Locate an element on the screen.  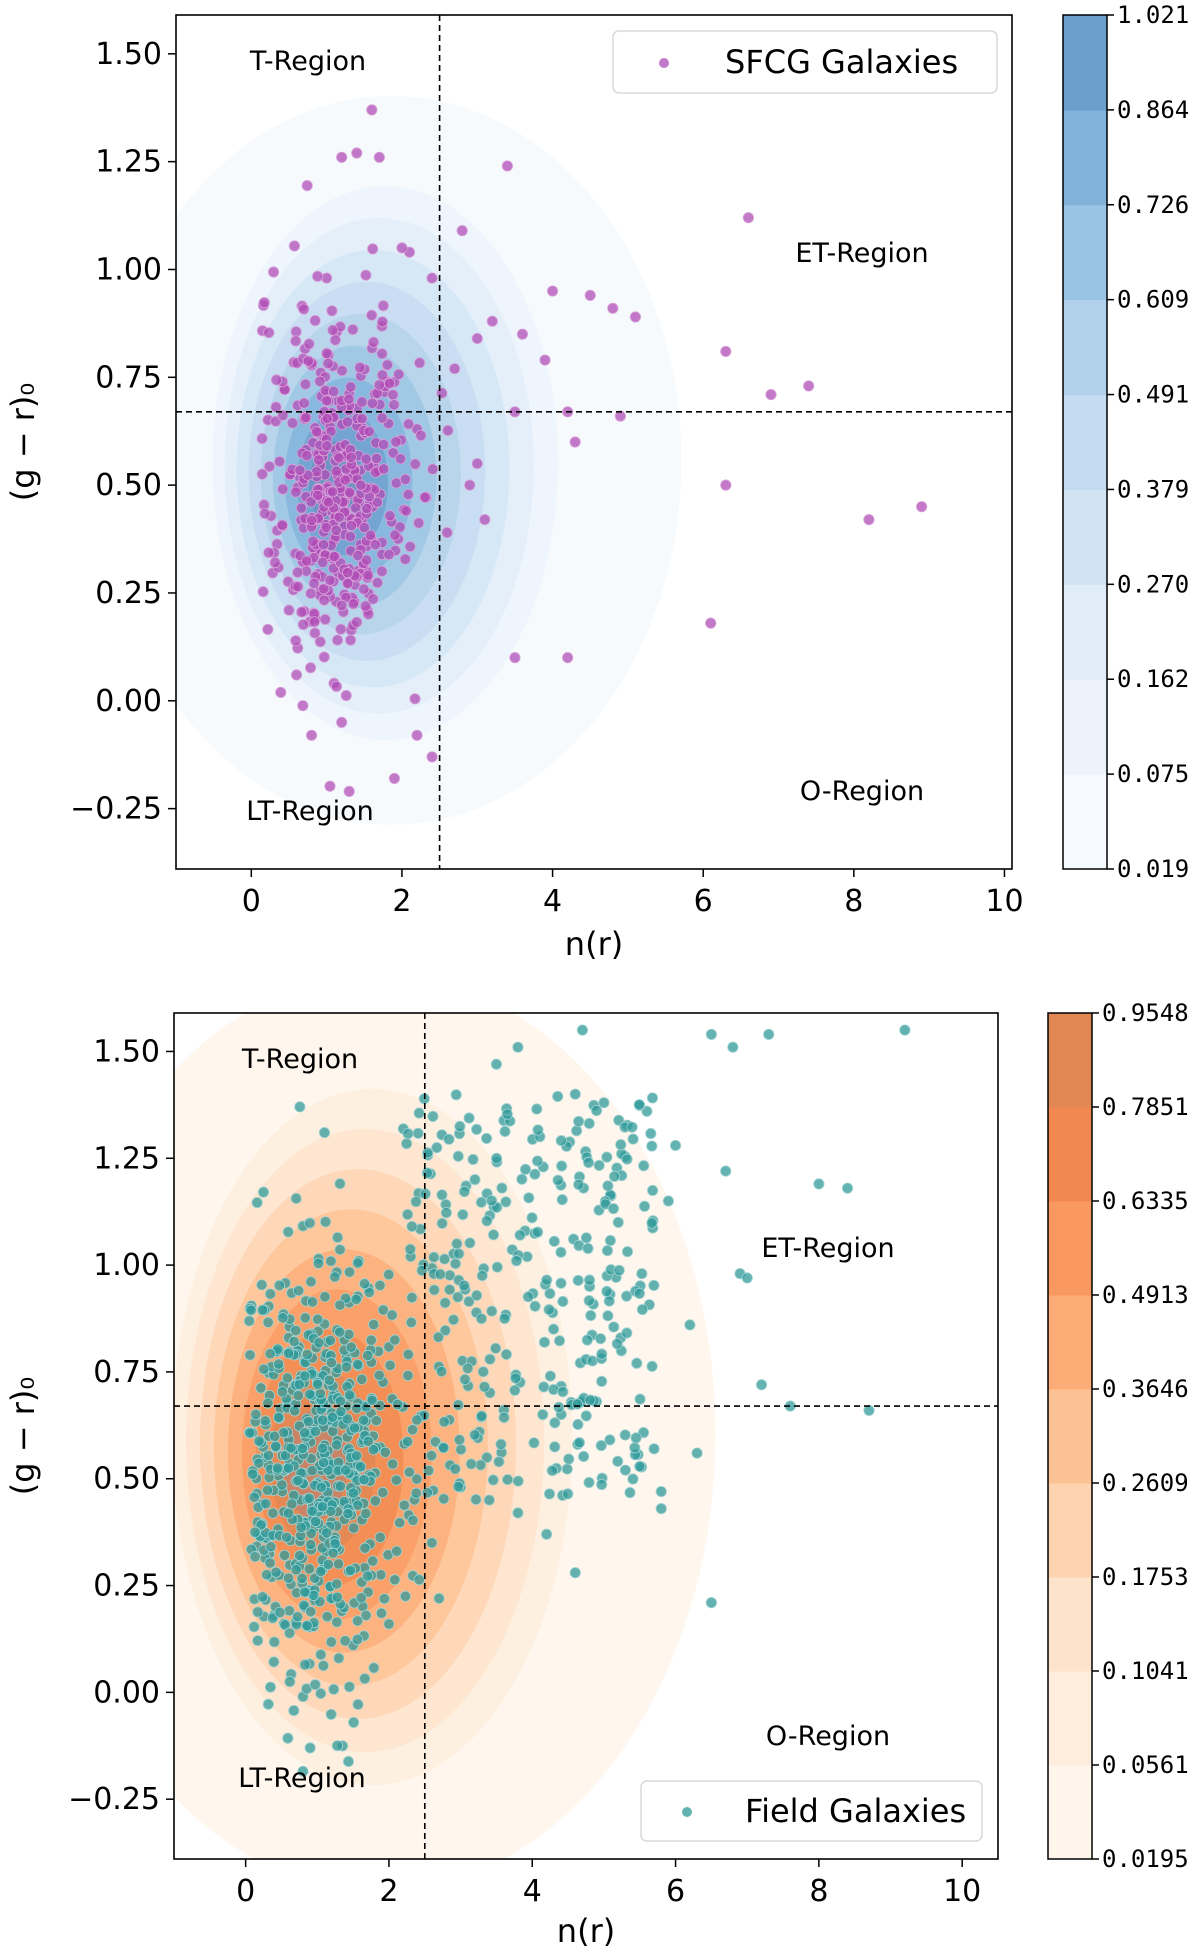
y-tick-label: 0.50 is located at coordinates (126, 1479).